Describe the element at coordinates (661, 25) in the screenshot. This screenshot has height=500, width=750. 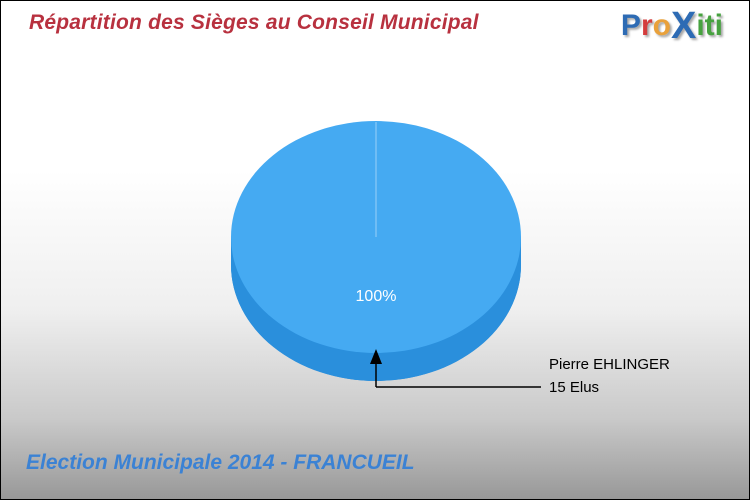
I see `logo-letter: o` at that location.